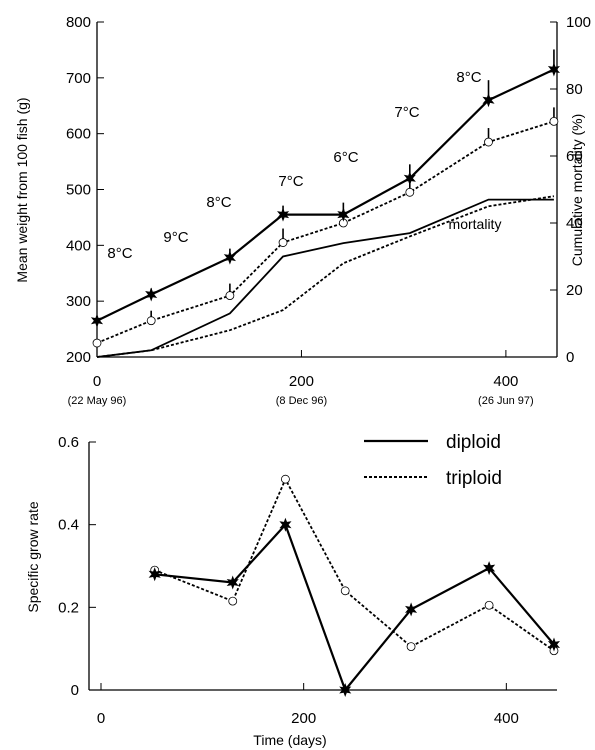 The width and height of the screenshot is (595, 750). What do you see at coordinates (68, 442) in the screenshot?
I see `y-tick-label: 0.6` at bounding box center [68, 442].